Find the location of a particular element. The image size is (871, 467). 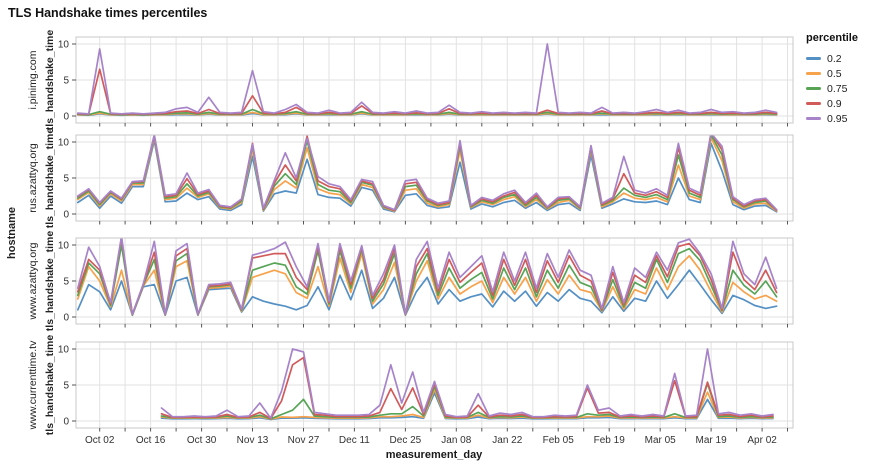

svg-text: Mar 05 is located at coordinates (661, 440).